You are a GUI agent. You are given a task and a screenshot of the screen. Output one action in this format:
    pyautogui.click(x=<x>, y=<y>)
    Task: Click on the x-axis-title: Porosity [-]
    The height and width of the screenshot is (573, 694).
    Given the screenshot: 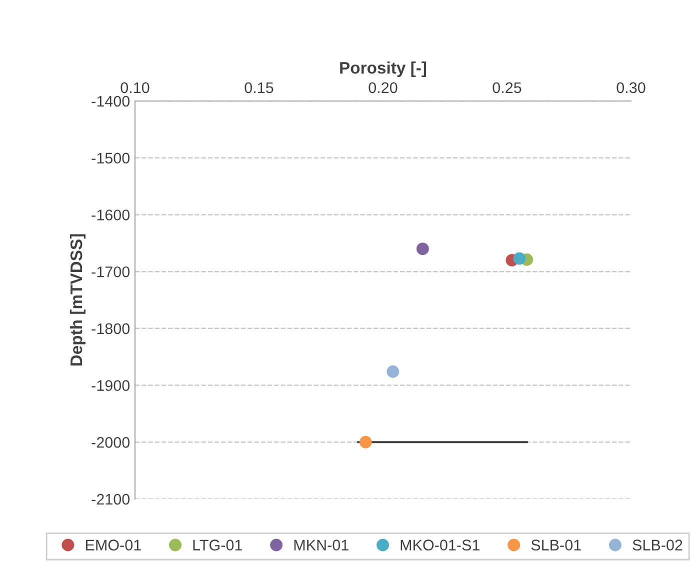 What is the action you would take?
    pyautogui.click(x=383, y=69)
    